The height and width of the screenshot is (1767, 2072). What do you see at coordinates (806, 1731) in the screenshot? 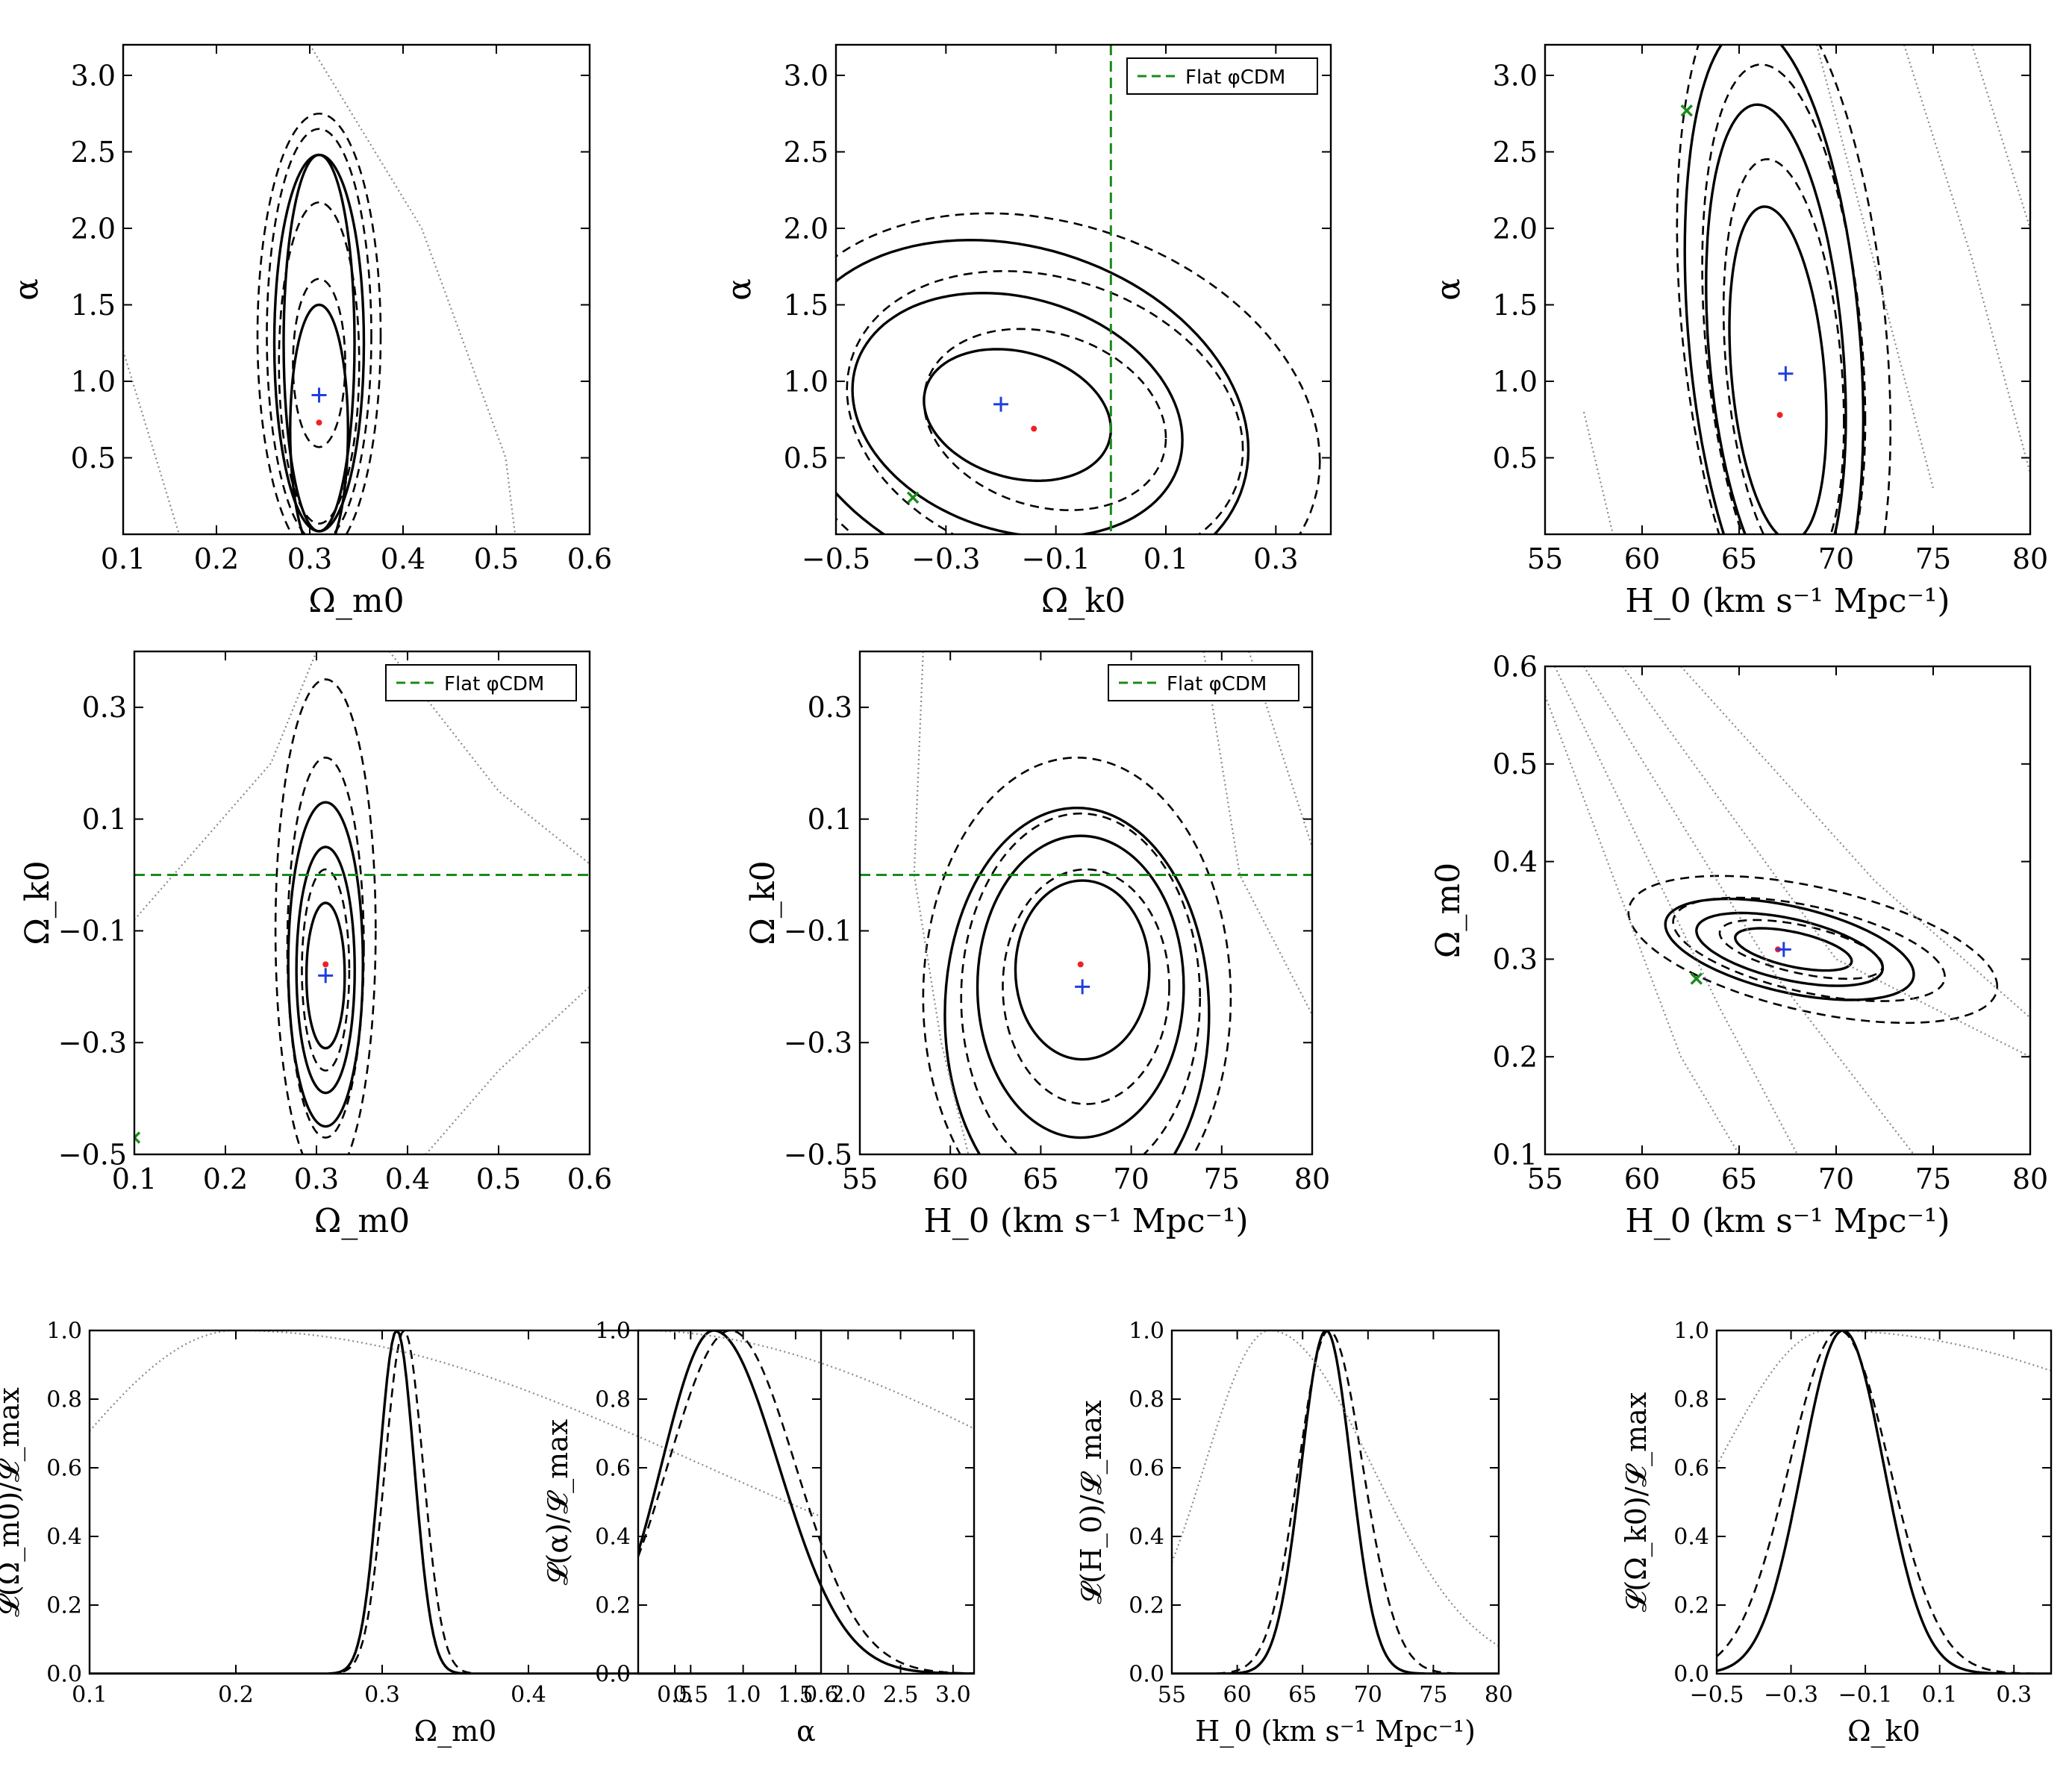
I see `x-axis-label: α` at bounding box center [806, 1731].